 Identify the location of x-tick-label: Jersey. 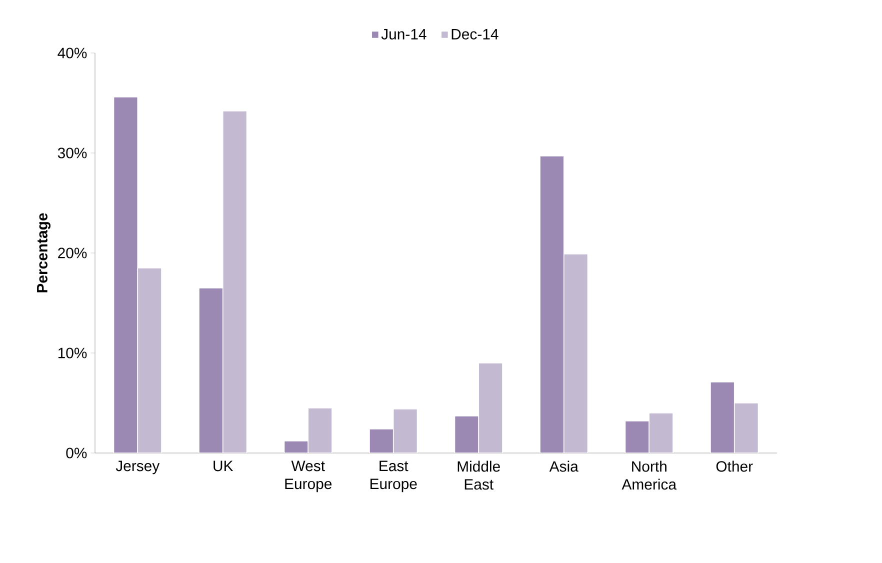
(138, 467).